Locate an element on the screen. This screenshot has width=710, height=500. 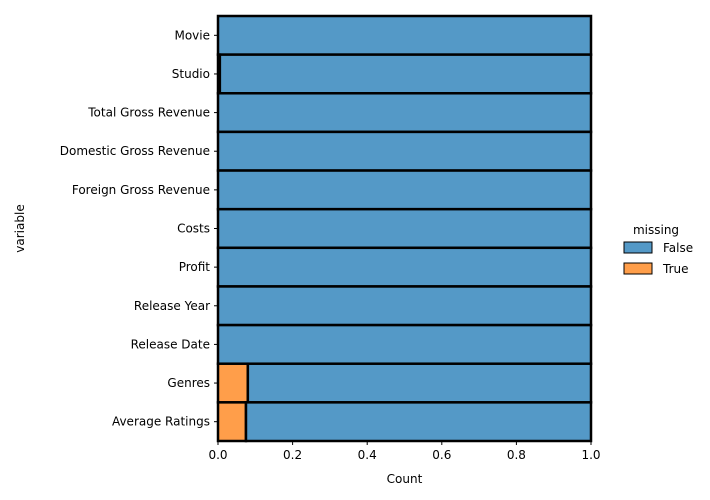
y-tick-label: Average Ratings is located at coordinates (161, 422).